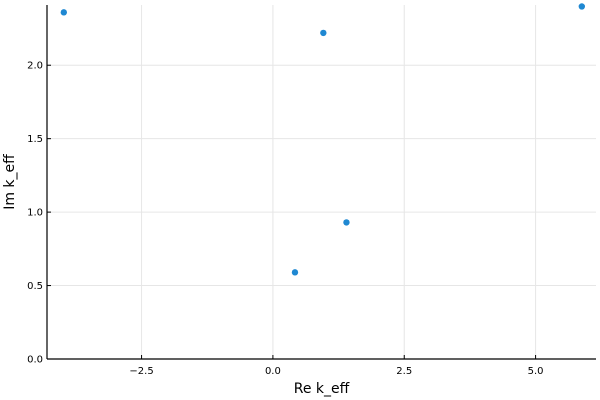 The image size is (600, 400). What do you see at coordinates (35, 66) in the screenshot?
I see `y-tick-label: 2.0` at bounding box center [35, 66].